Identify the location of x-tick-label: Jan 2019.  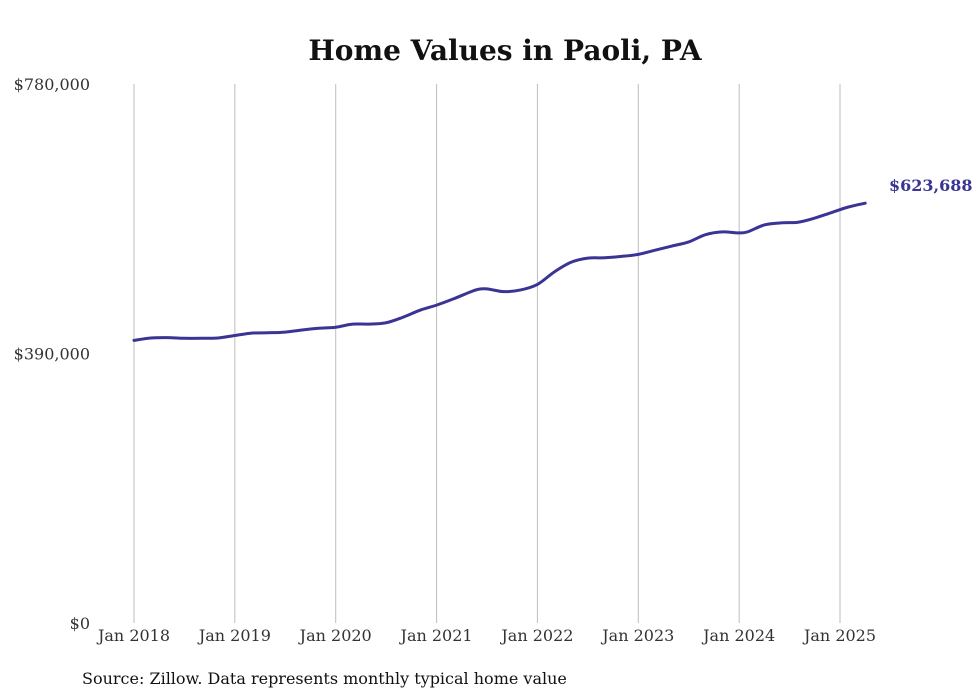
(234, 635).